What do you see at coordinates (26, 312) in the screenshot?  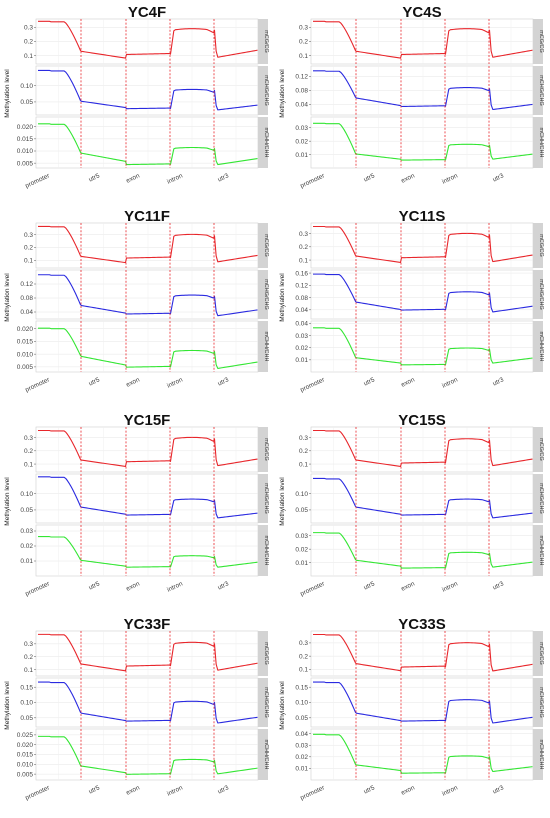 I see `y-tick-label: 0.04` at bounding box center [26, 312].